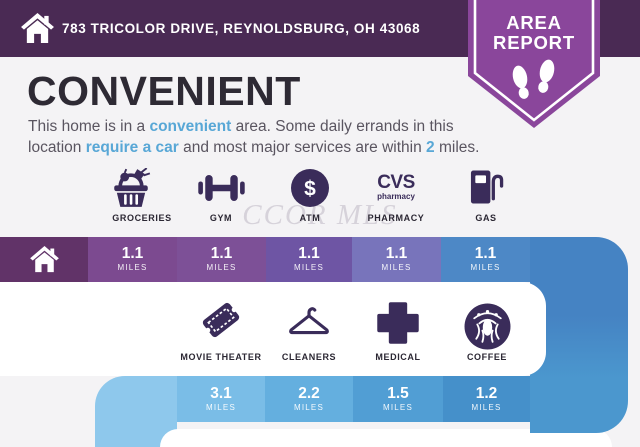 Image resolution: width=640 pixels, height=447 pixels. I want to click on page-title: CONVENIENT, so click(164, 91).